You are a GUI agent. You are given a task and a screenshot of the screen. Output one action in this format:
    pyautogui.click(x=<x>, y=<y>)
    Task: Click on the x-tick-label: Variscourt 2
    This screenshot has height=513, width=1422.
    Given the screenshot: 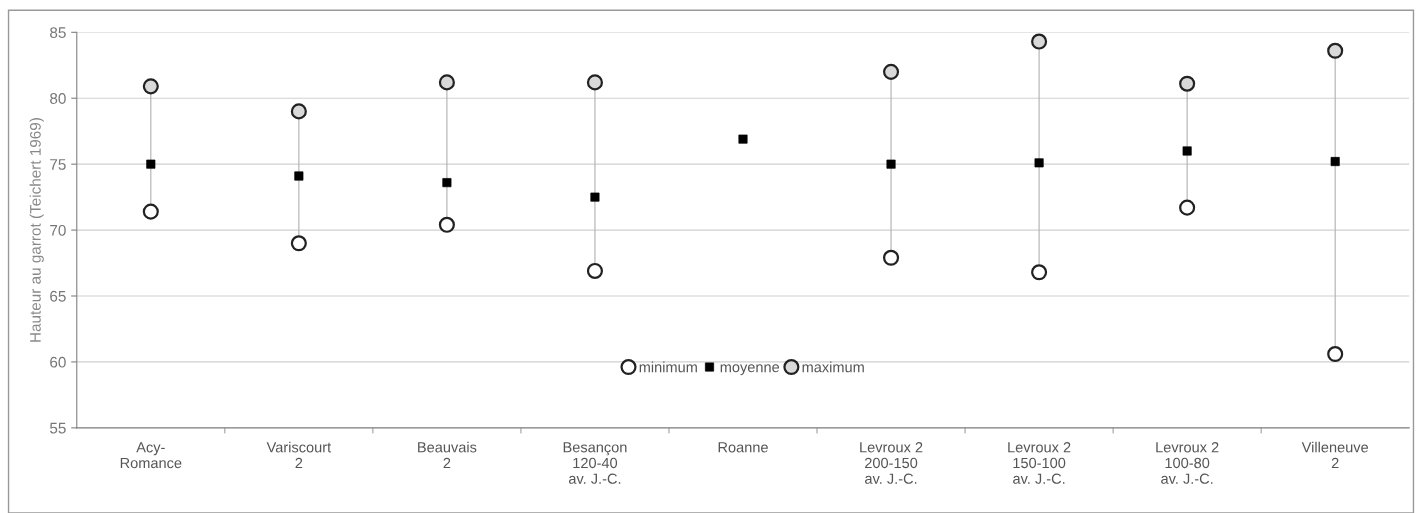 What is the action you would take?
    pyautogui.click(x=299, y=455)
    